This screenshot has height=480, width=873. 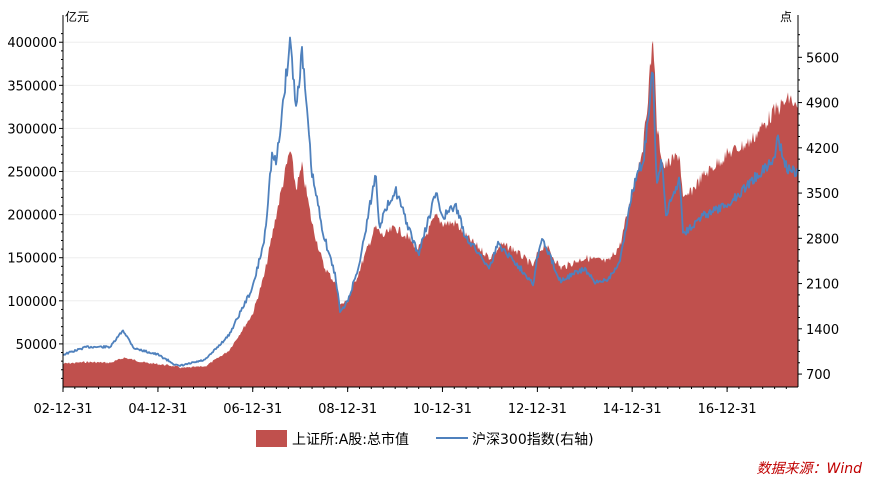 I want to click on left-tick-label: 350000, so click(x=32, y=86).